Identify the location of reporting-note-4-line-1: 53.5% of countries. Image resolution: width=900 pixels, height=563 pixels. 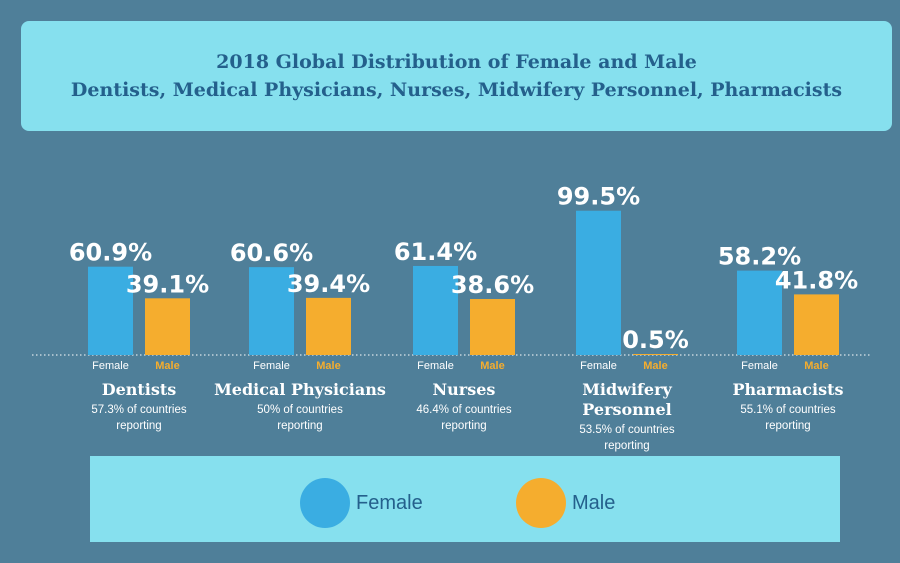
(627, 430).